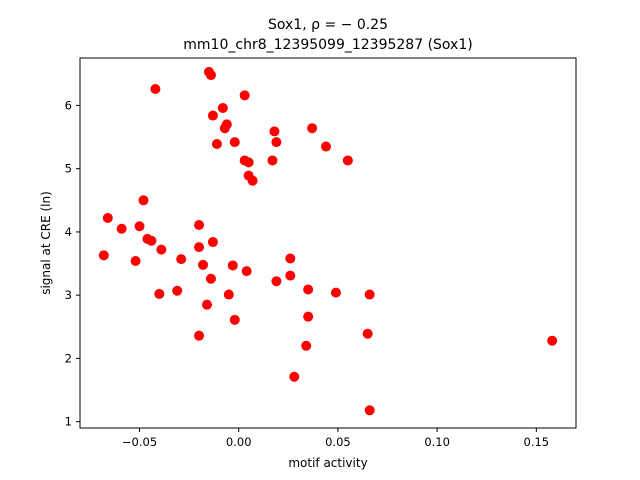 The width and height of the screenshot is (640, 480). What do you see at coordinates (68, 295) in the screenshot?
I see `y-tick-label: 3` at bounding box center [68, 295].